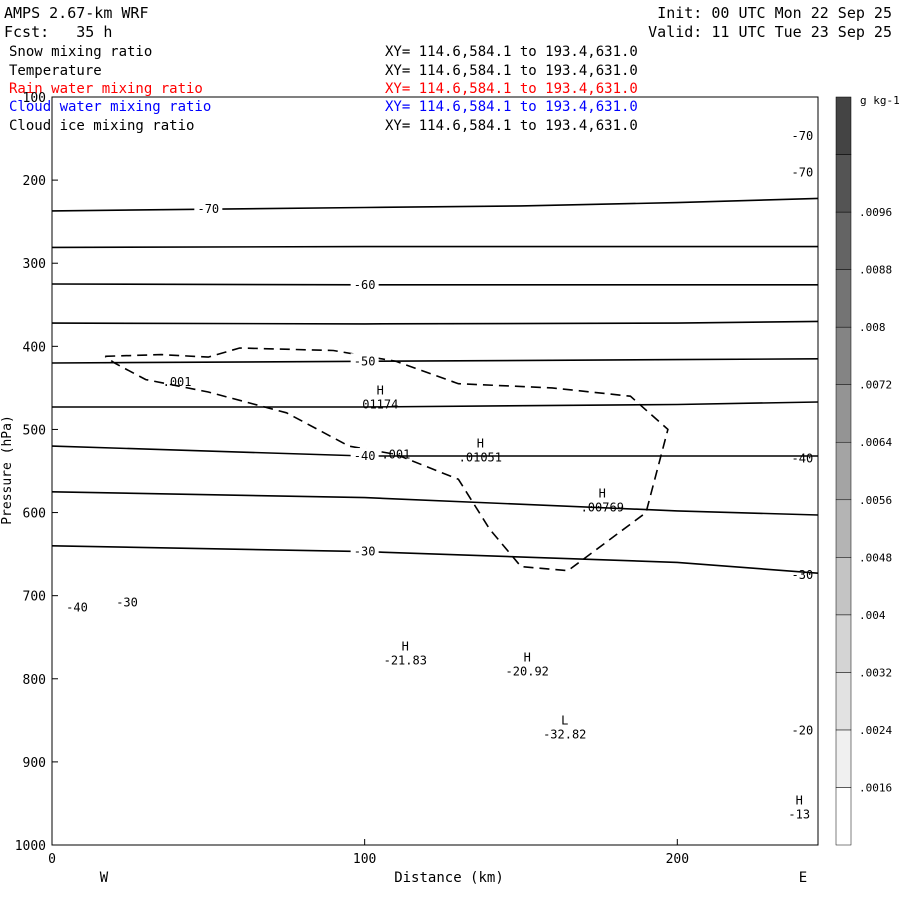  Describe the element at coordinates (803, 878) in the screenshot. I see `east-label: E` at that location.